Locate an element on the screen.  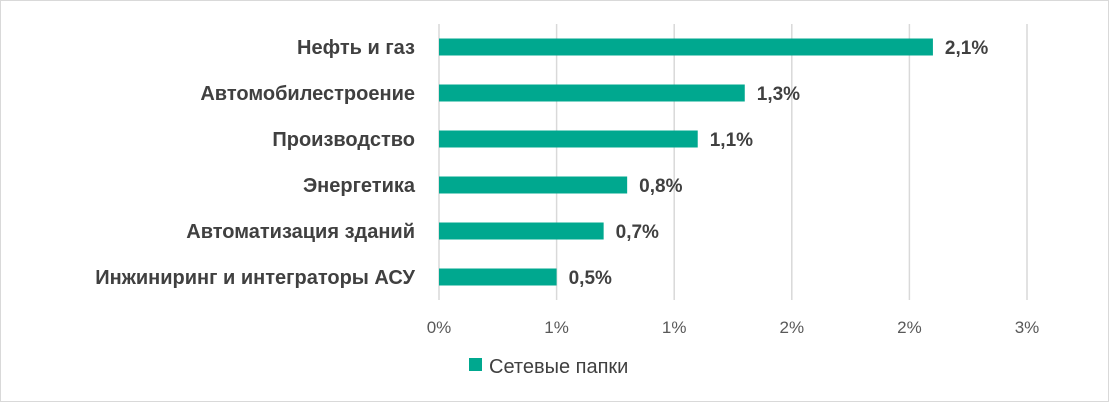
legend-label: Сетевые папки is located at coordinates (558, 367).